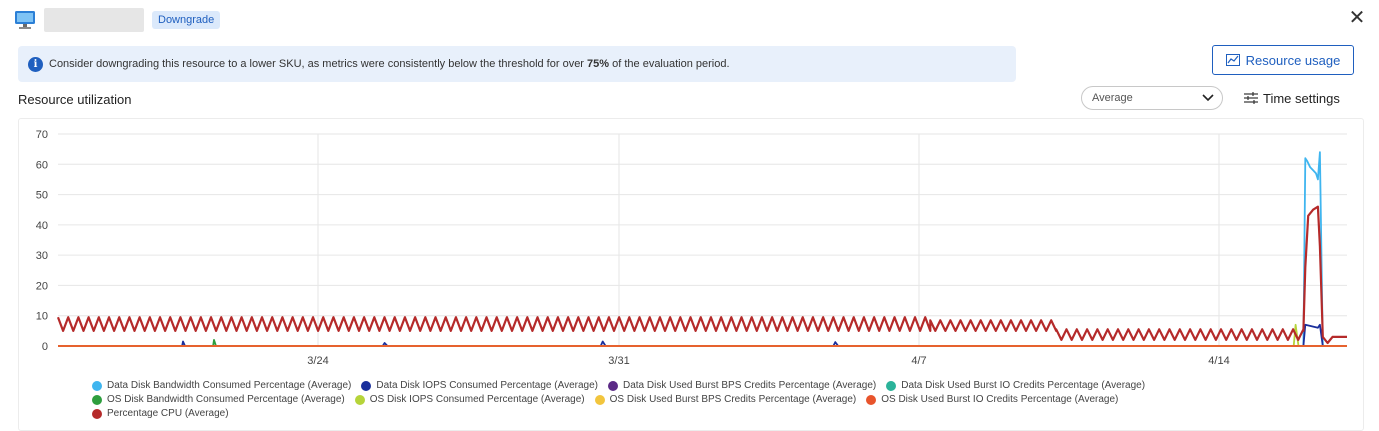 The width and height of the screenshot is (1379, 431). I want to click on legend-row: Percentage CPU (Average), so click(712, 414).